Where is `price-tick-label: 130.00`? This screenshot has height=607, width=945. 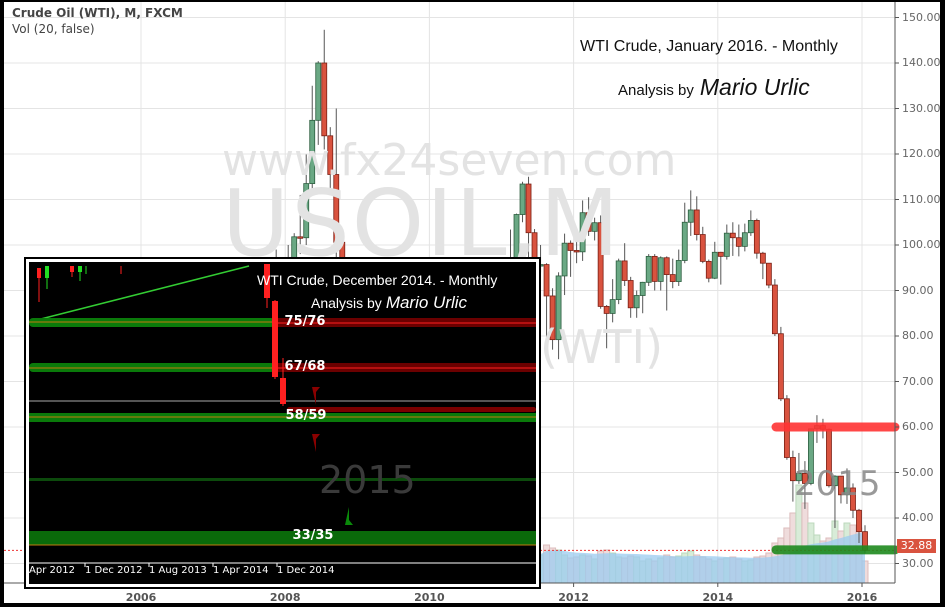 price-tick-label: 130.00 is located at coordinates (921, 108).